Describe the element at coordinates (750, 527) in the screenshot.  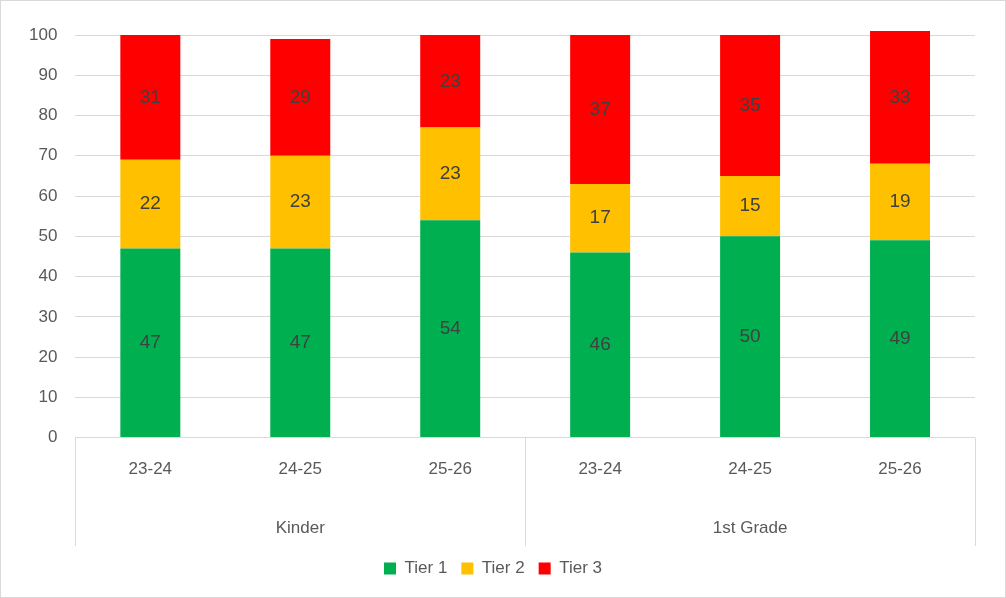
I see `text: 1st Grade` at that location.